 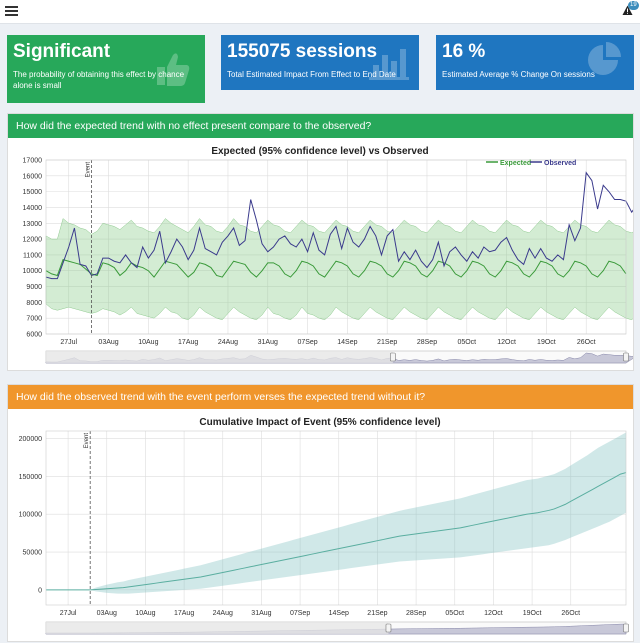 I want to click on y-tick-label: 6000, so click(x=34, y=335).